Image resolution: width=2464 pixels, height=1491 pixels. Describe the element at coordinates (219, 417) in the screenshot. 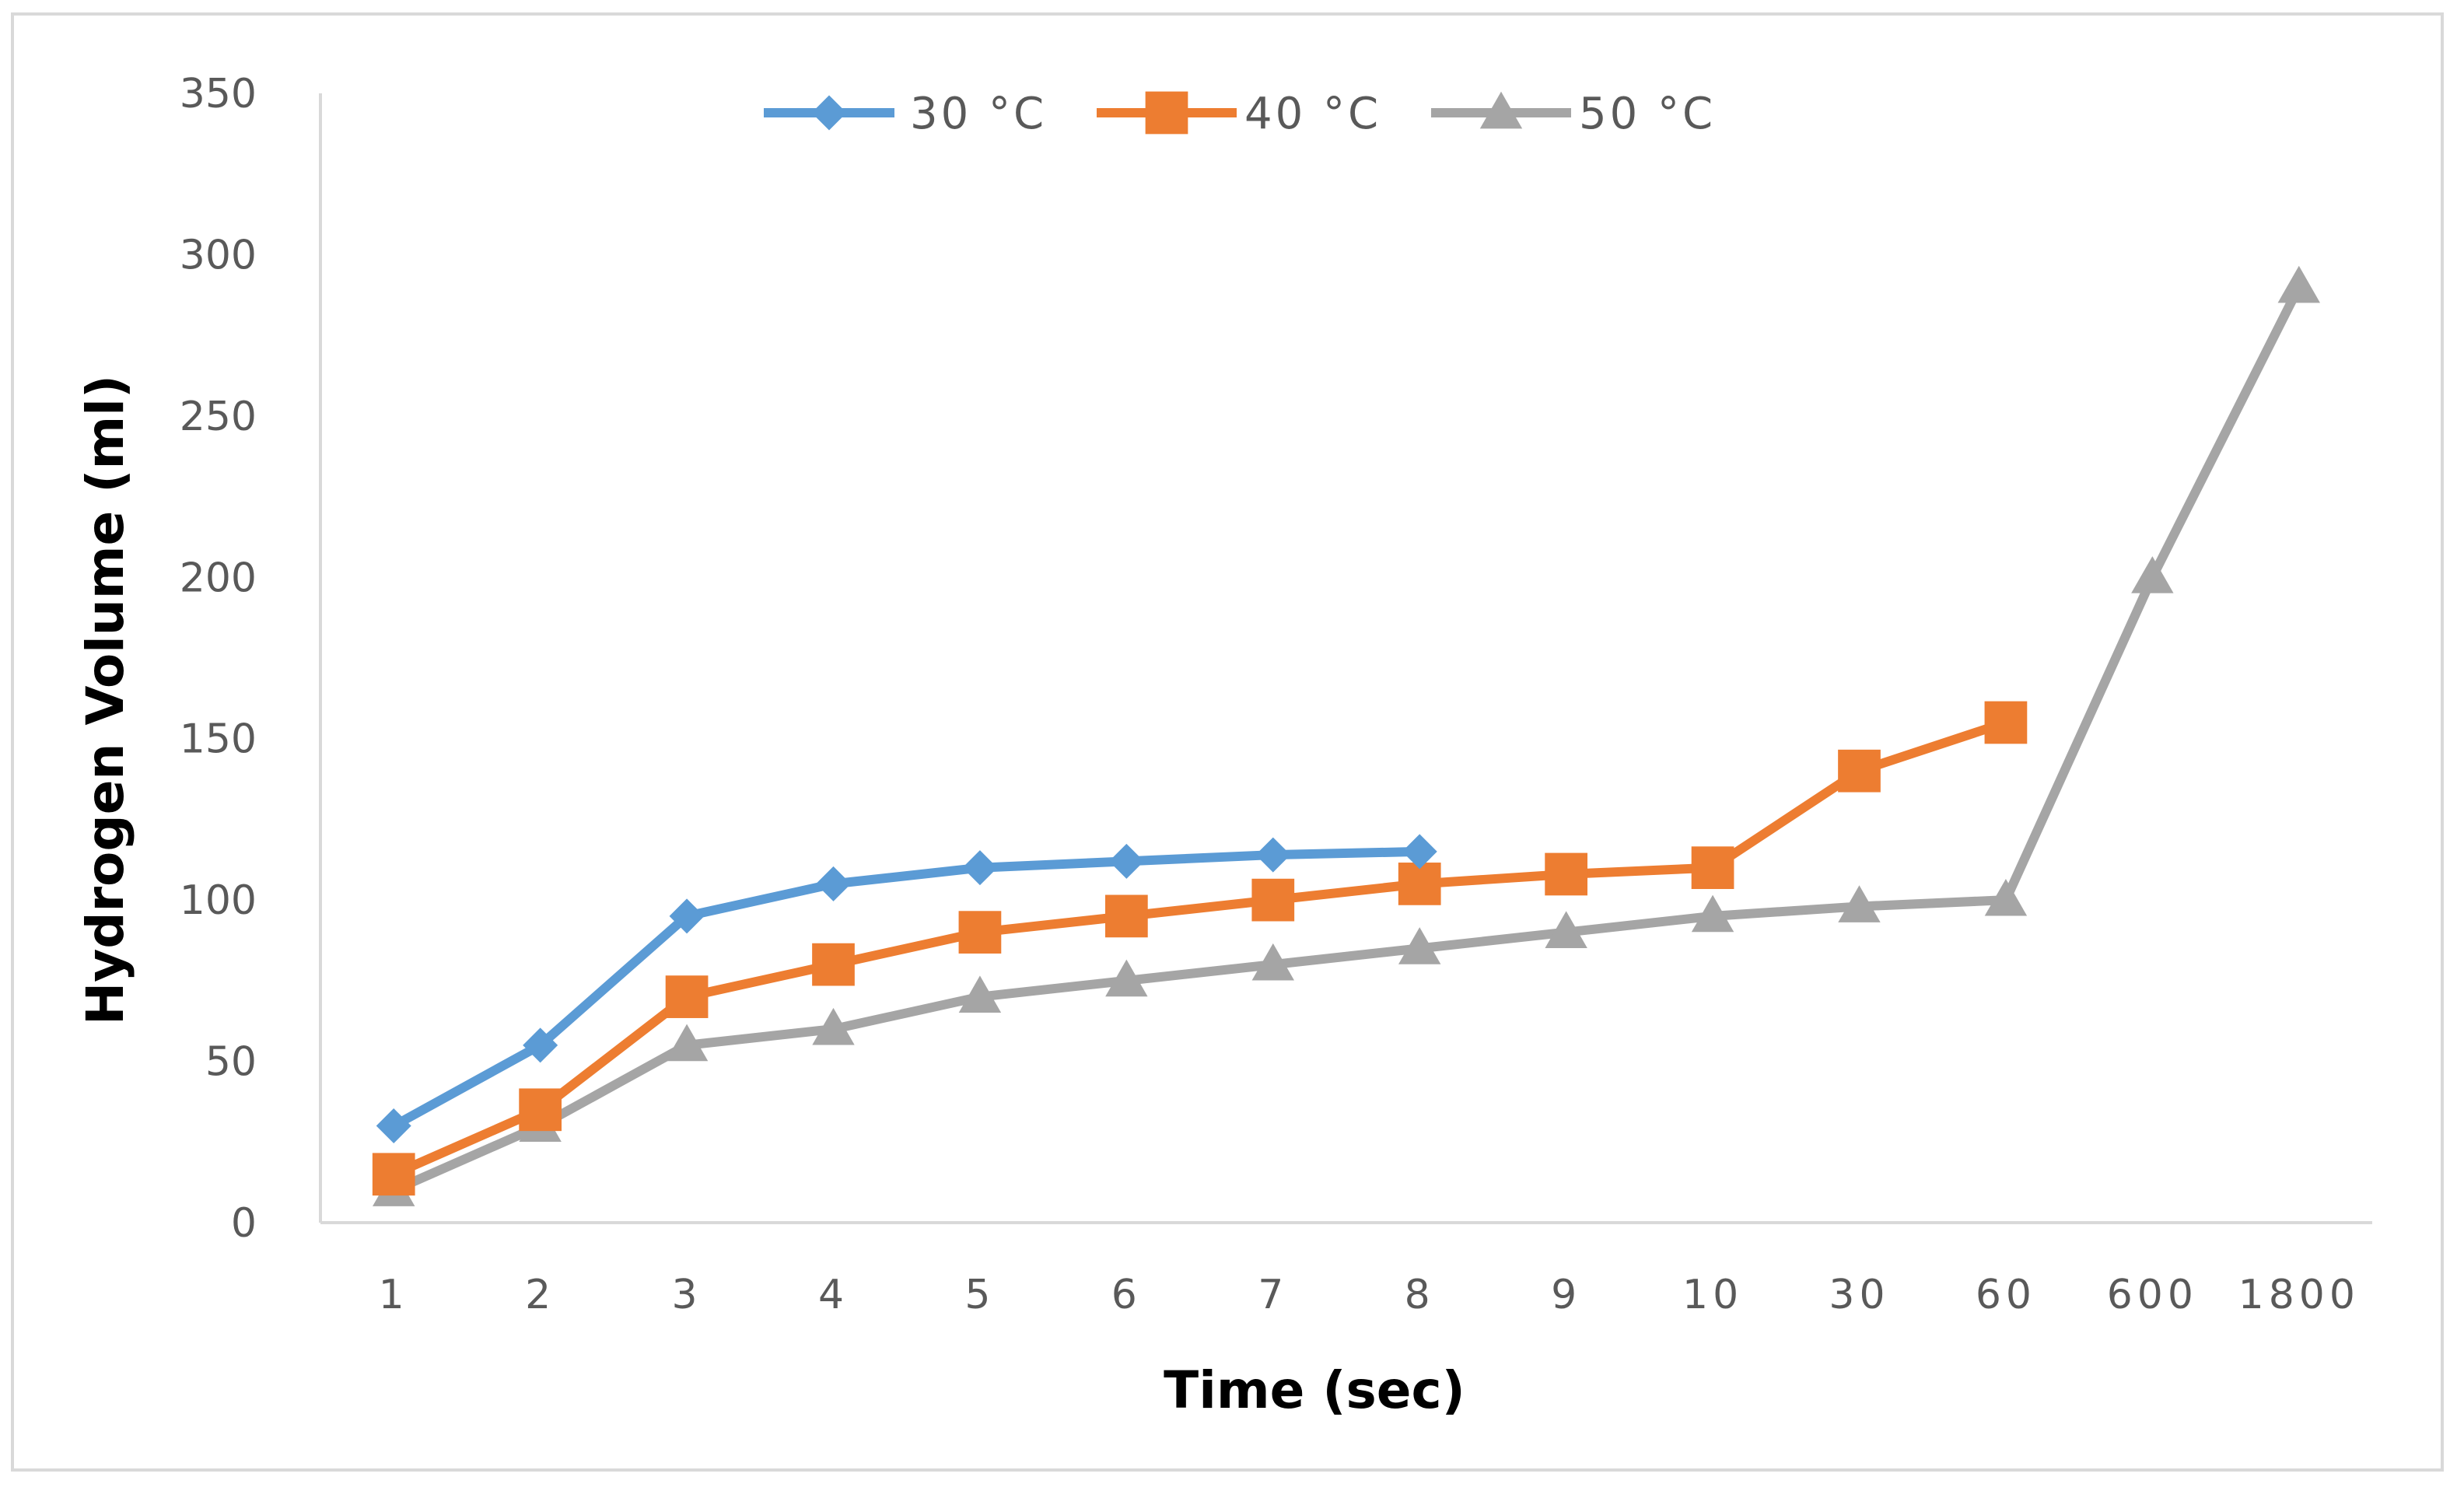

I see `y-tick-label: 250` at that location.